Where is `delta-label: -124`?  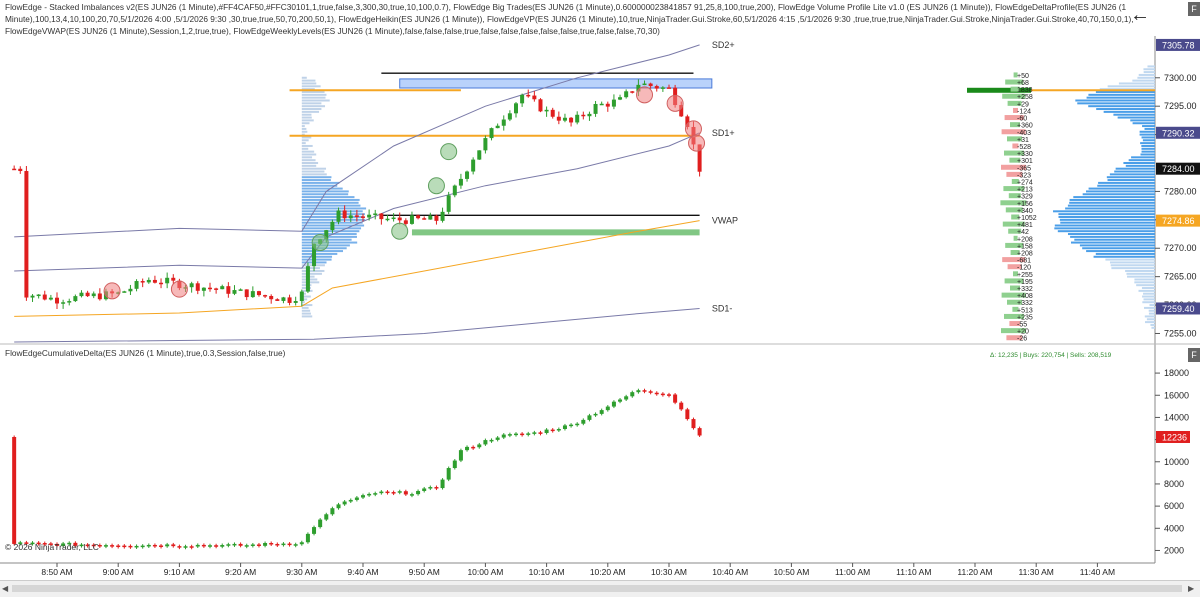 delta-label: -124 is located at coordinates (1024, 111).